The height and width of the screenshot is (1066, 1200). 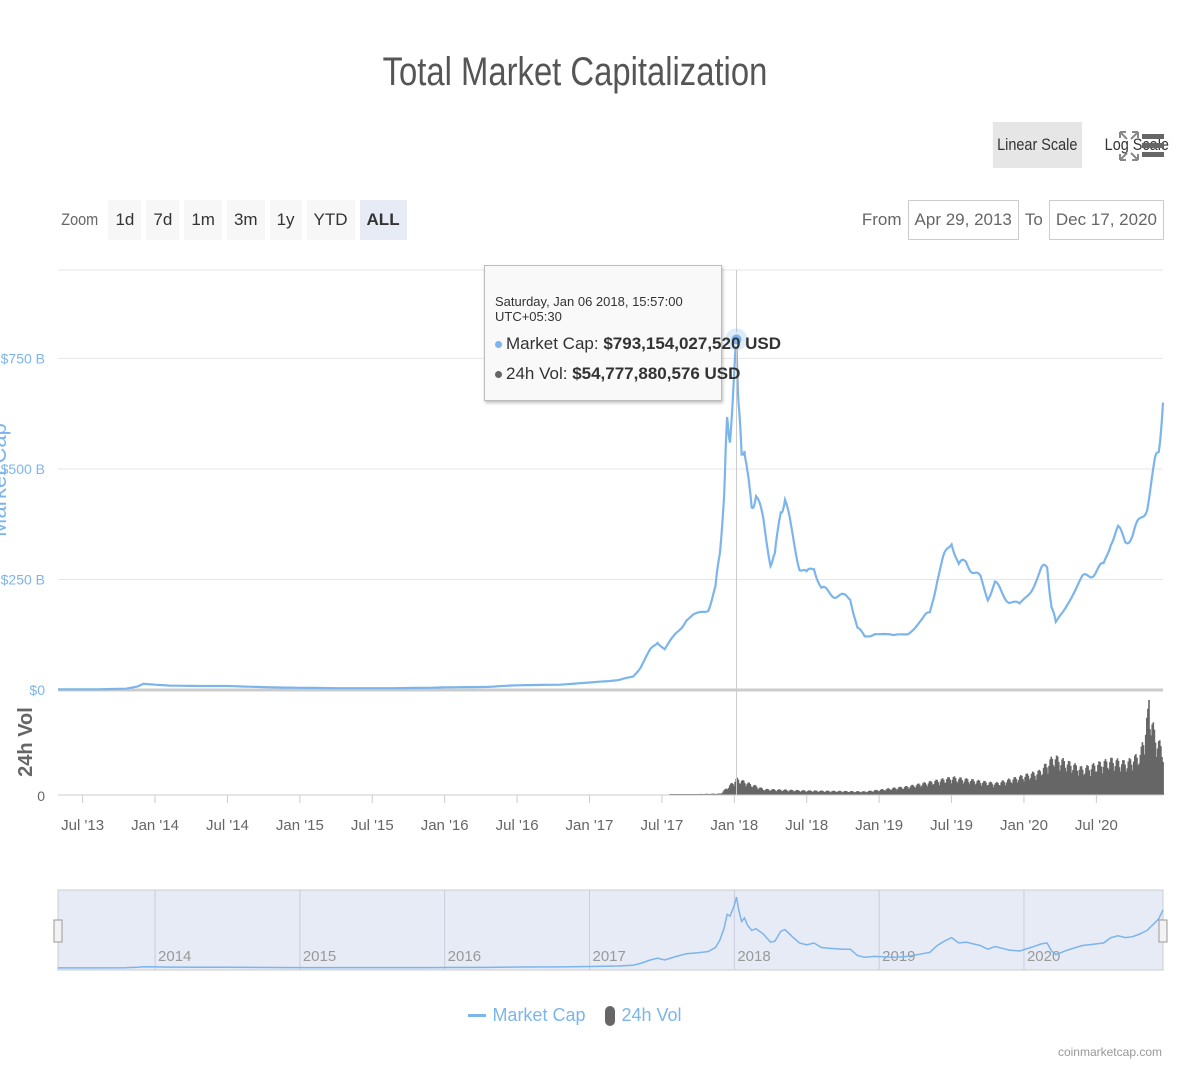 What do you see at coordinates (125, 220) in the screenshot?
I see `zoom-1d-button: 1d` at bounding box center [125, 220].